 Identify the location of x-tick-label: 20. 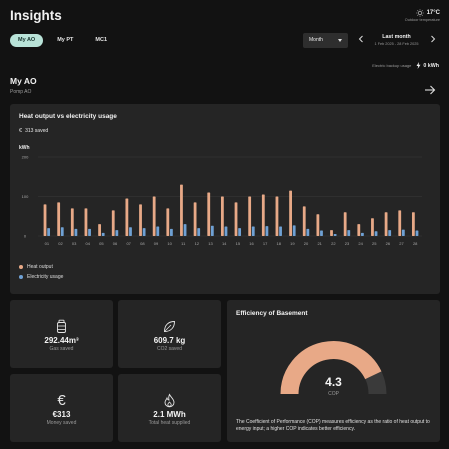
(306, 243).